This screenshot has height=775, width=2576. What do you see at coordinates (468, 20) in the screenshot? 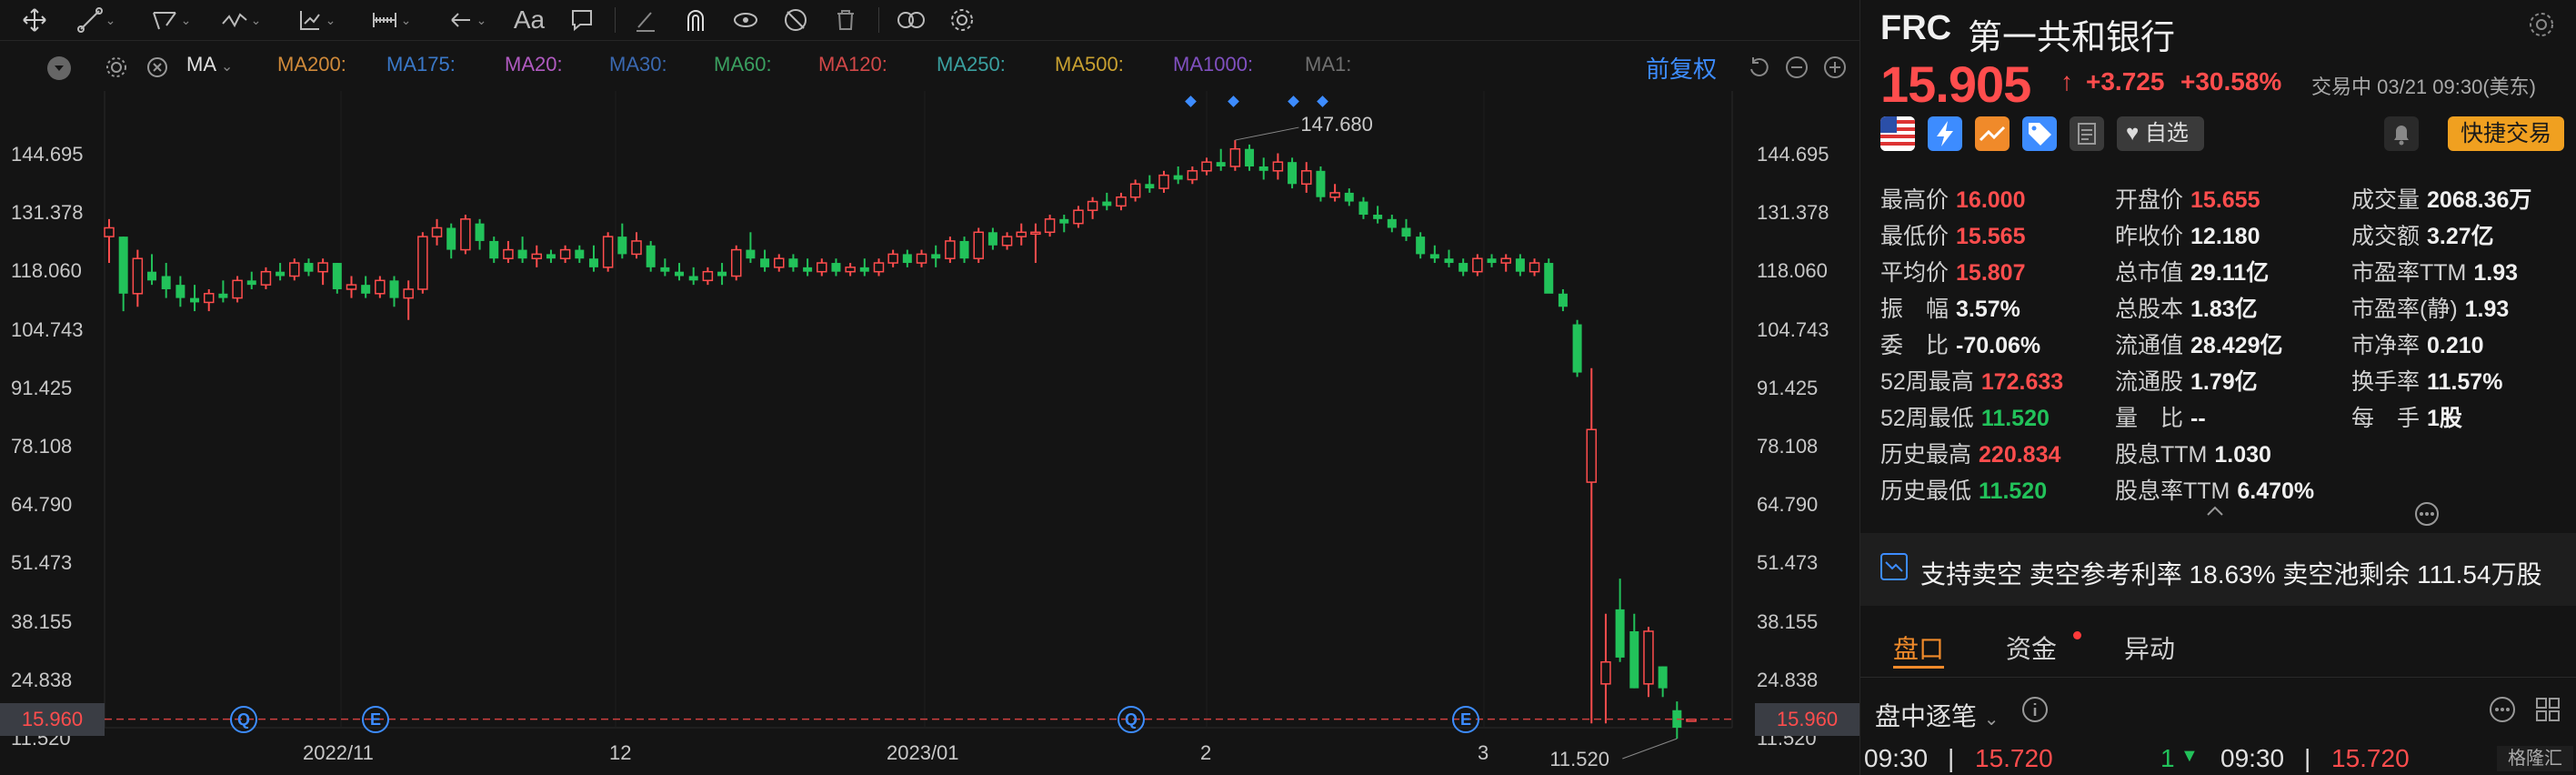
I see `arrow-left-icon: ⌄` at bounding box center [468, 20].